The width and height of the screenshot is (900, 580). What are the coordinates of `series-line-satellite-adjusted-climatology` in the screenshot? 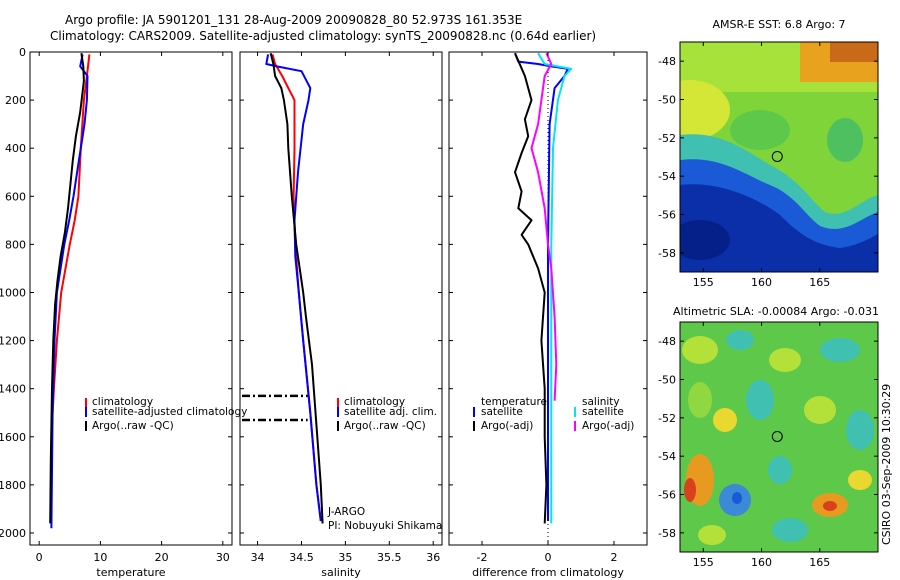 It's located at (69, 291).